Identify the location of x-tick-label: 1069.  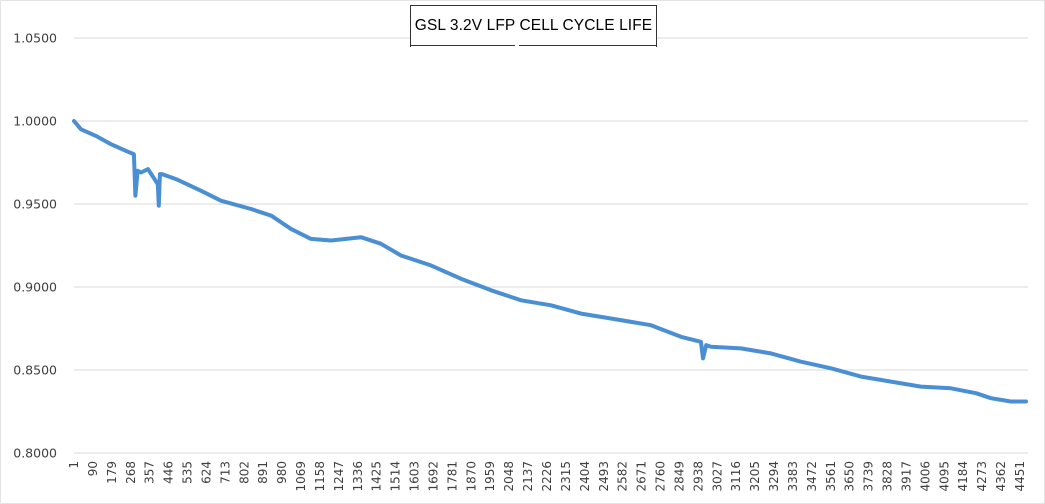
(301, 476).